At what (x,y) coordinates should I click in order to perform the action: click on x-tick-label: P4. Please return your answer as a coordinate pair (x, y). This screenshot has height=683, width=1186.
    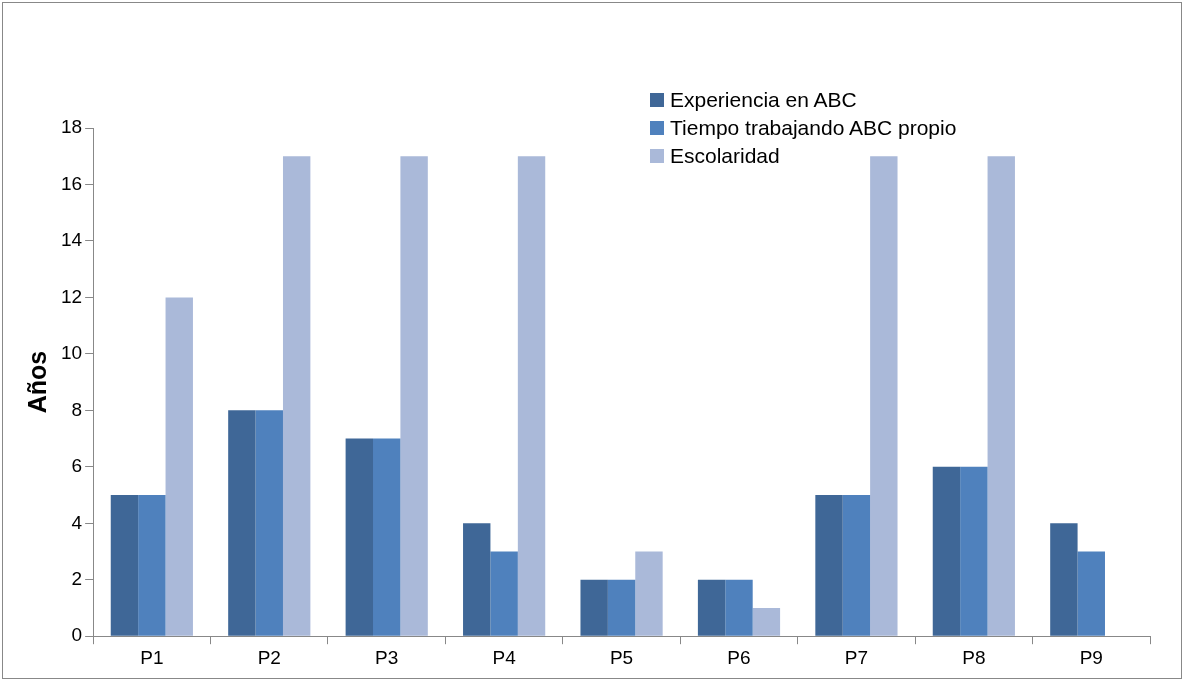
    Looking at the image, I should click on (504, 657).